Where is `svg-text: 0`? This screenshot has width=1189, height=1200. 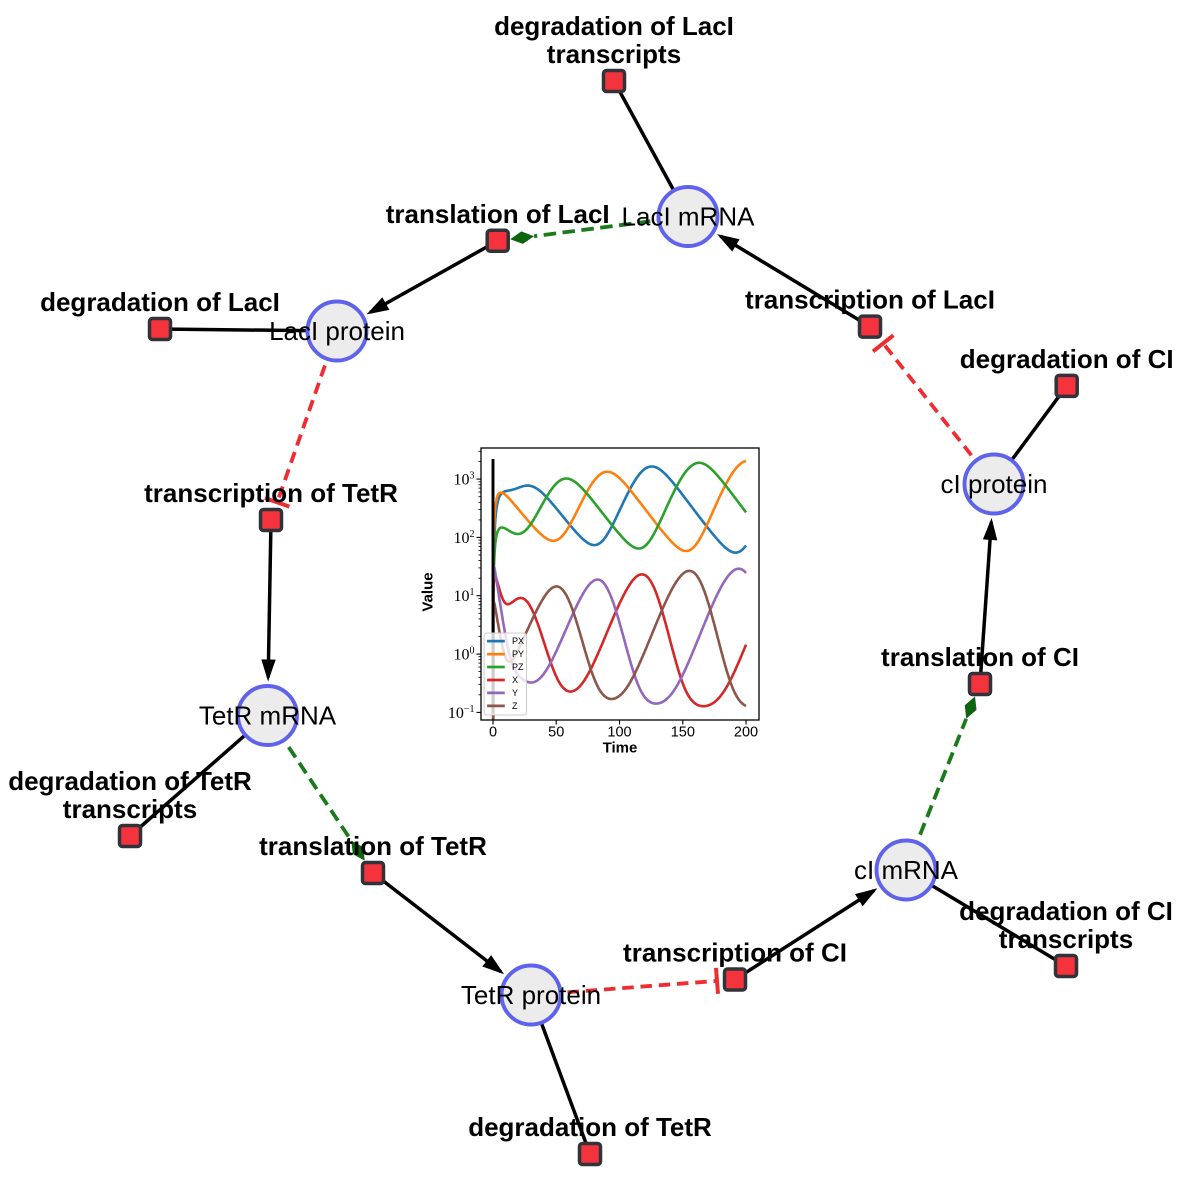
svg-text: 0 is located at coordinates (493, 733).